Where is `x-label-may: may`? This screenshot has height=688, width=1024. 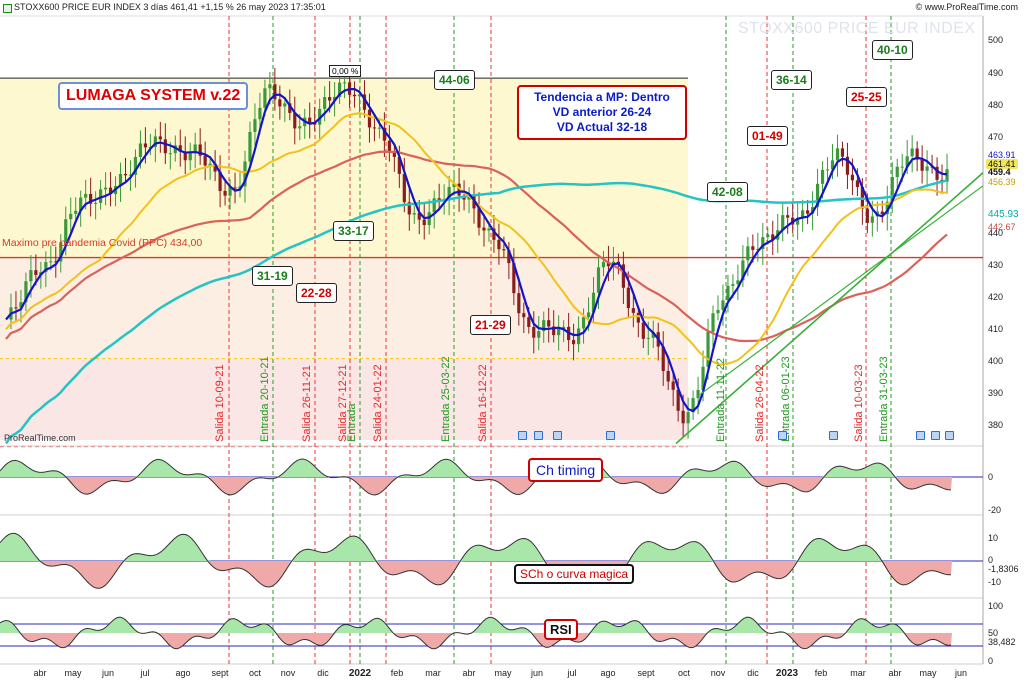
x-label-may: may is located at coordinates (503, 673).